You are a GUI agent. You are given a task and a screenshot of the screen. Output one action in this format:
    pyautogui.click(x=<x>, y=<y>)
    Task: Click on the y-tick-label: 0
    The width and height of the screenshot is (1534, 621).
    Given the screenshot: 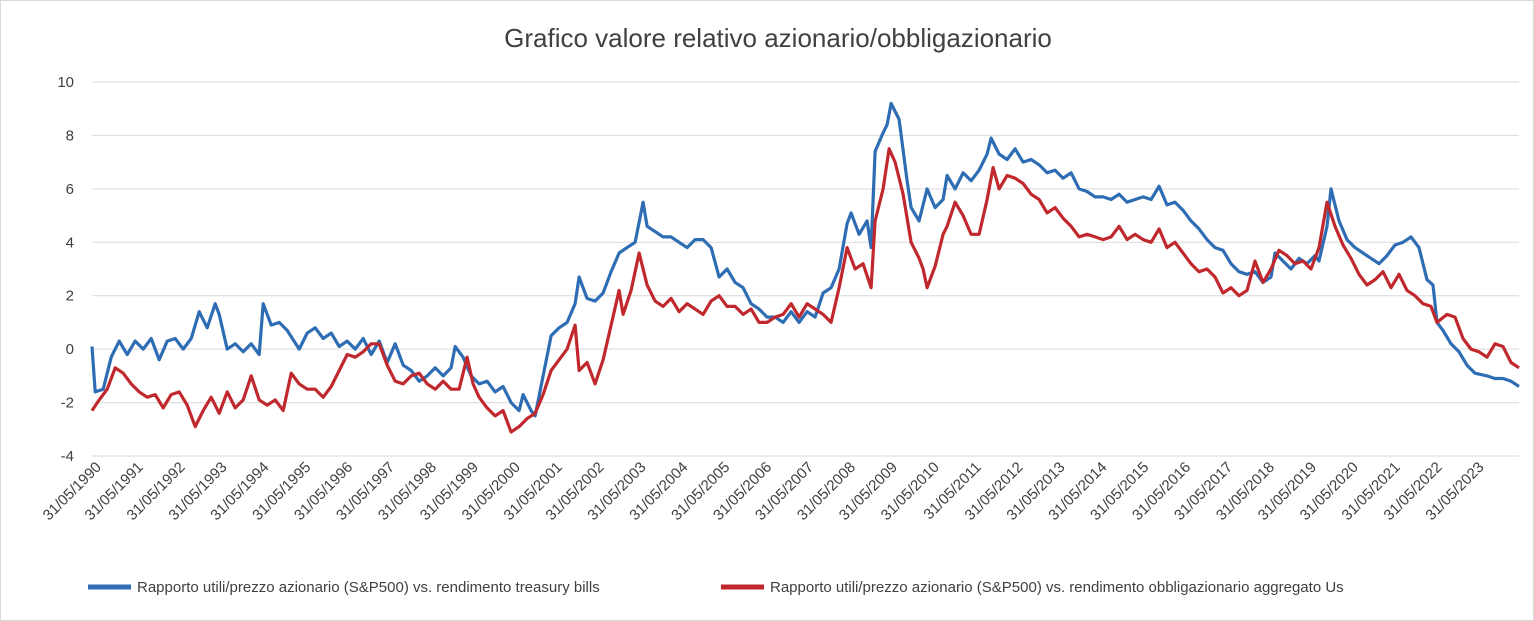 What is the action you would take?
    pyautogui.click(x=70, y=349)
    